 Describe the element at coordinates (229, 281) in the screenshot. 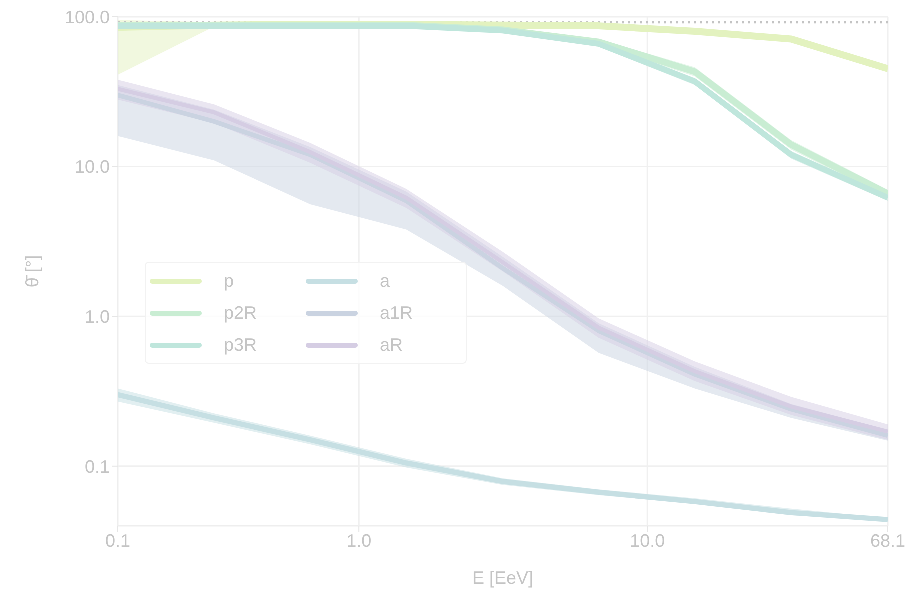

I see `legend-label: p` at that location.